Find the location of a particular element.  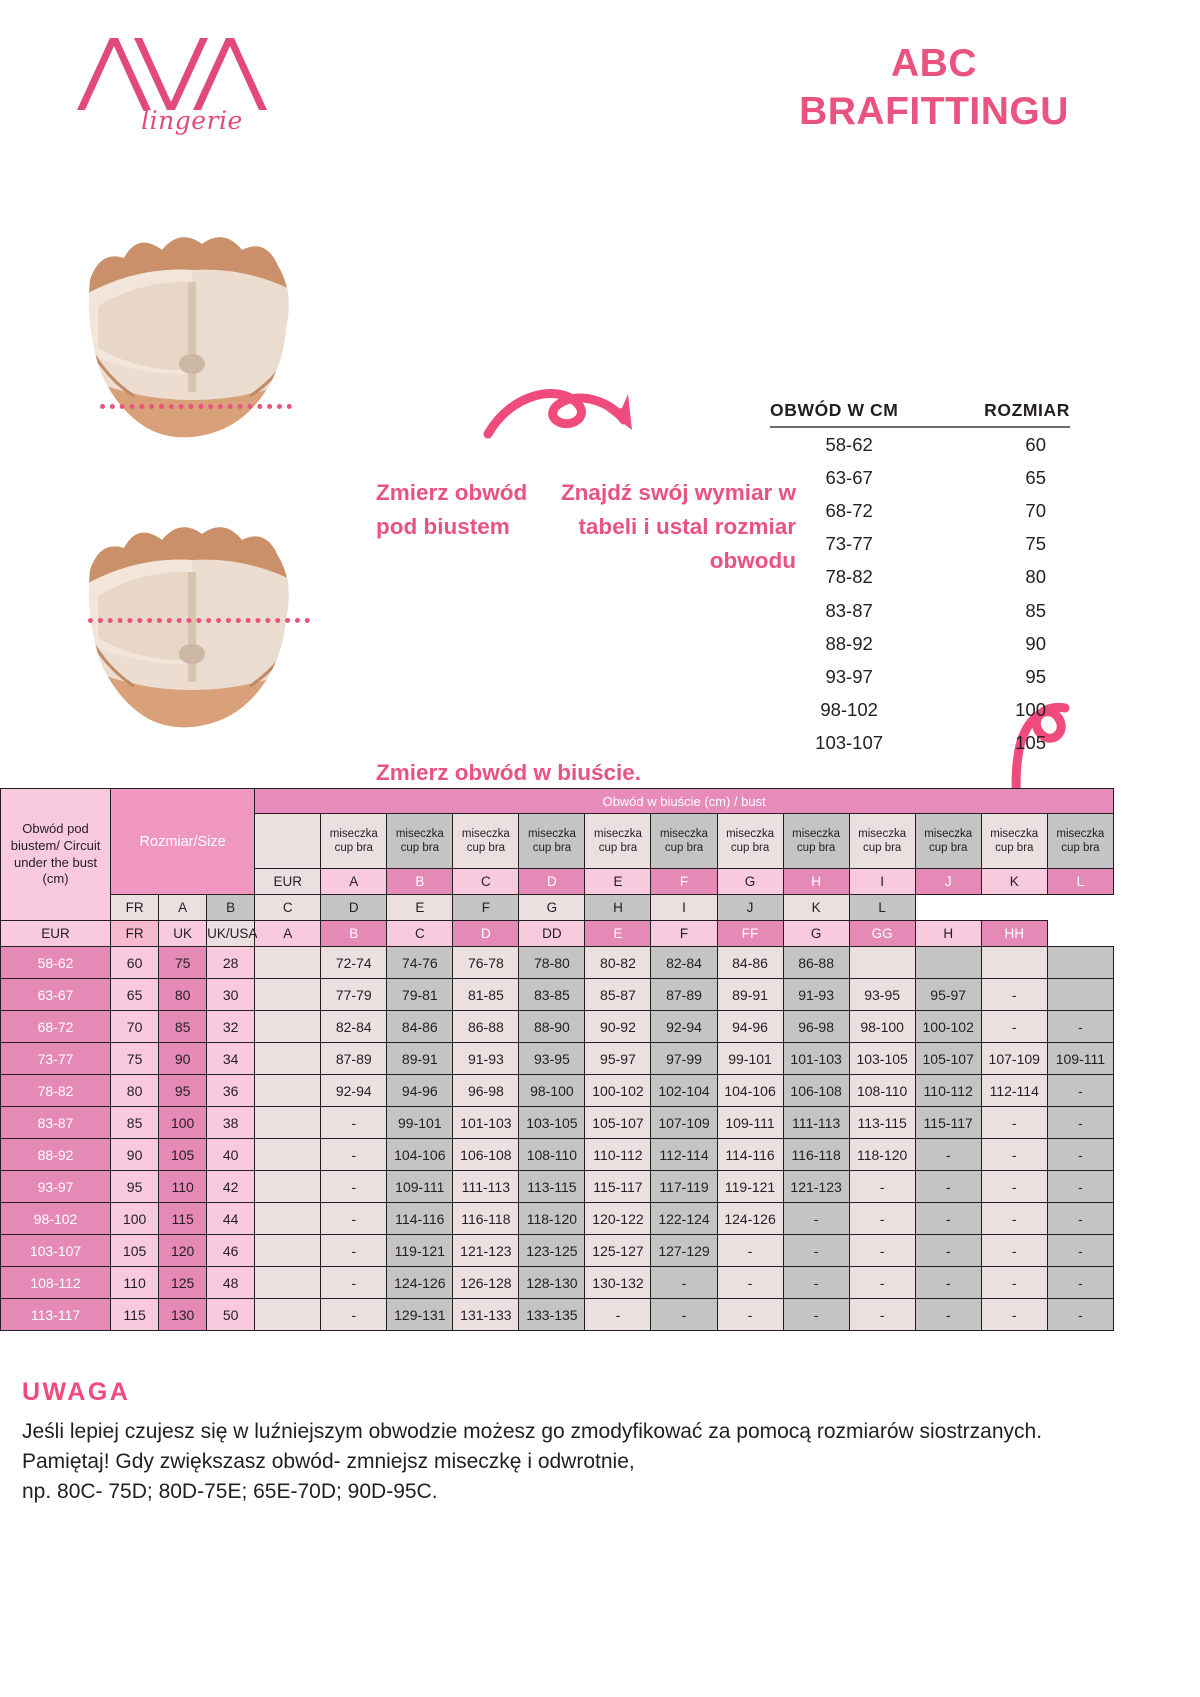

lookup-row: 63-67 65 is located at coordinates (920, 477).